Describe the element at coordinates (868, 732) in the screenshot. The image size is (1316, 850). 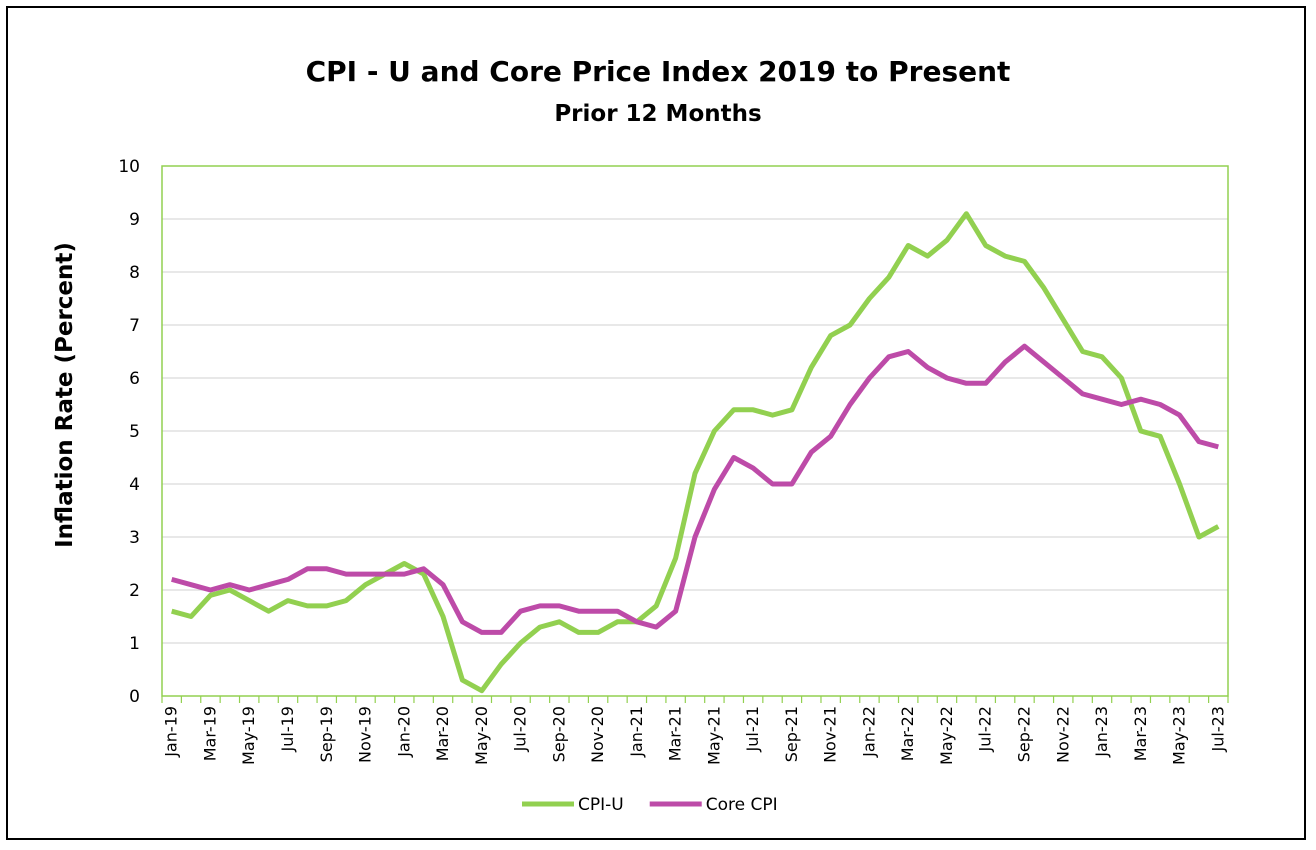
I see `x-tick-label: Jan-22` at that location.